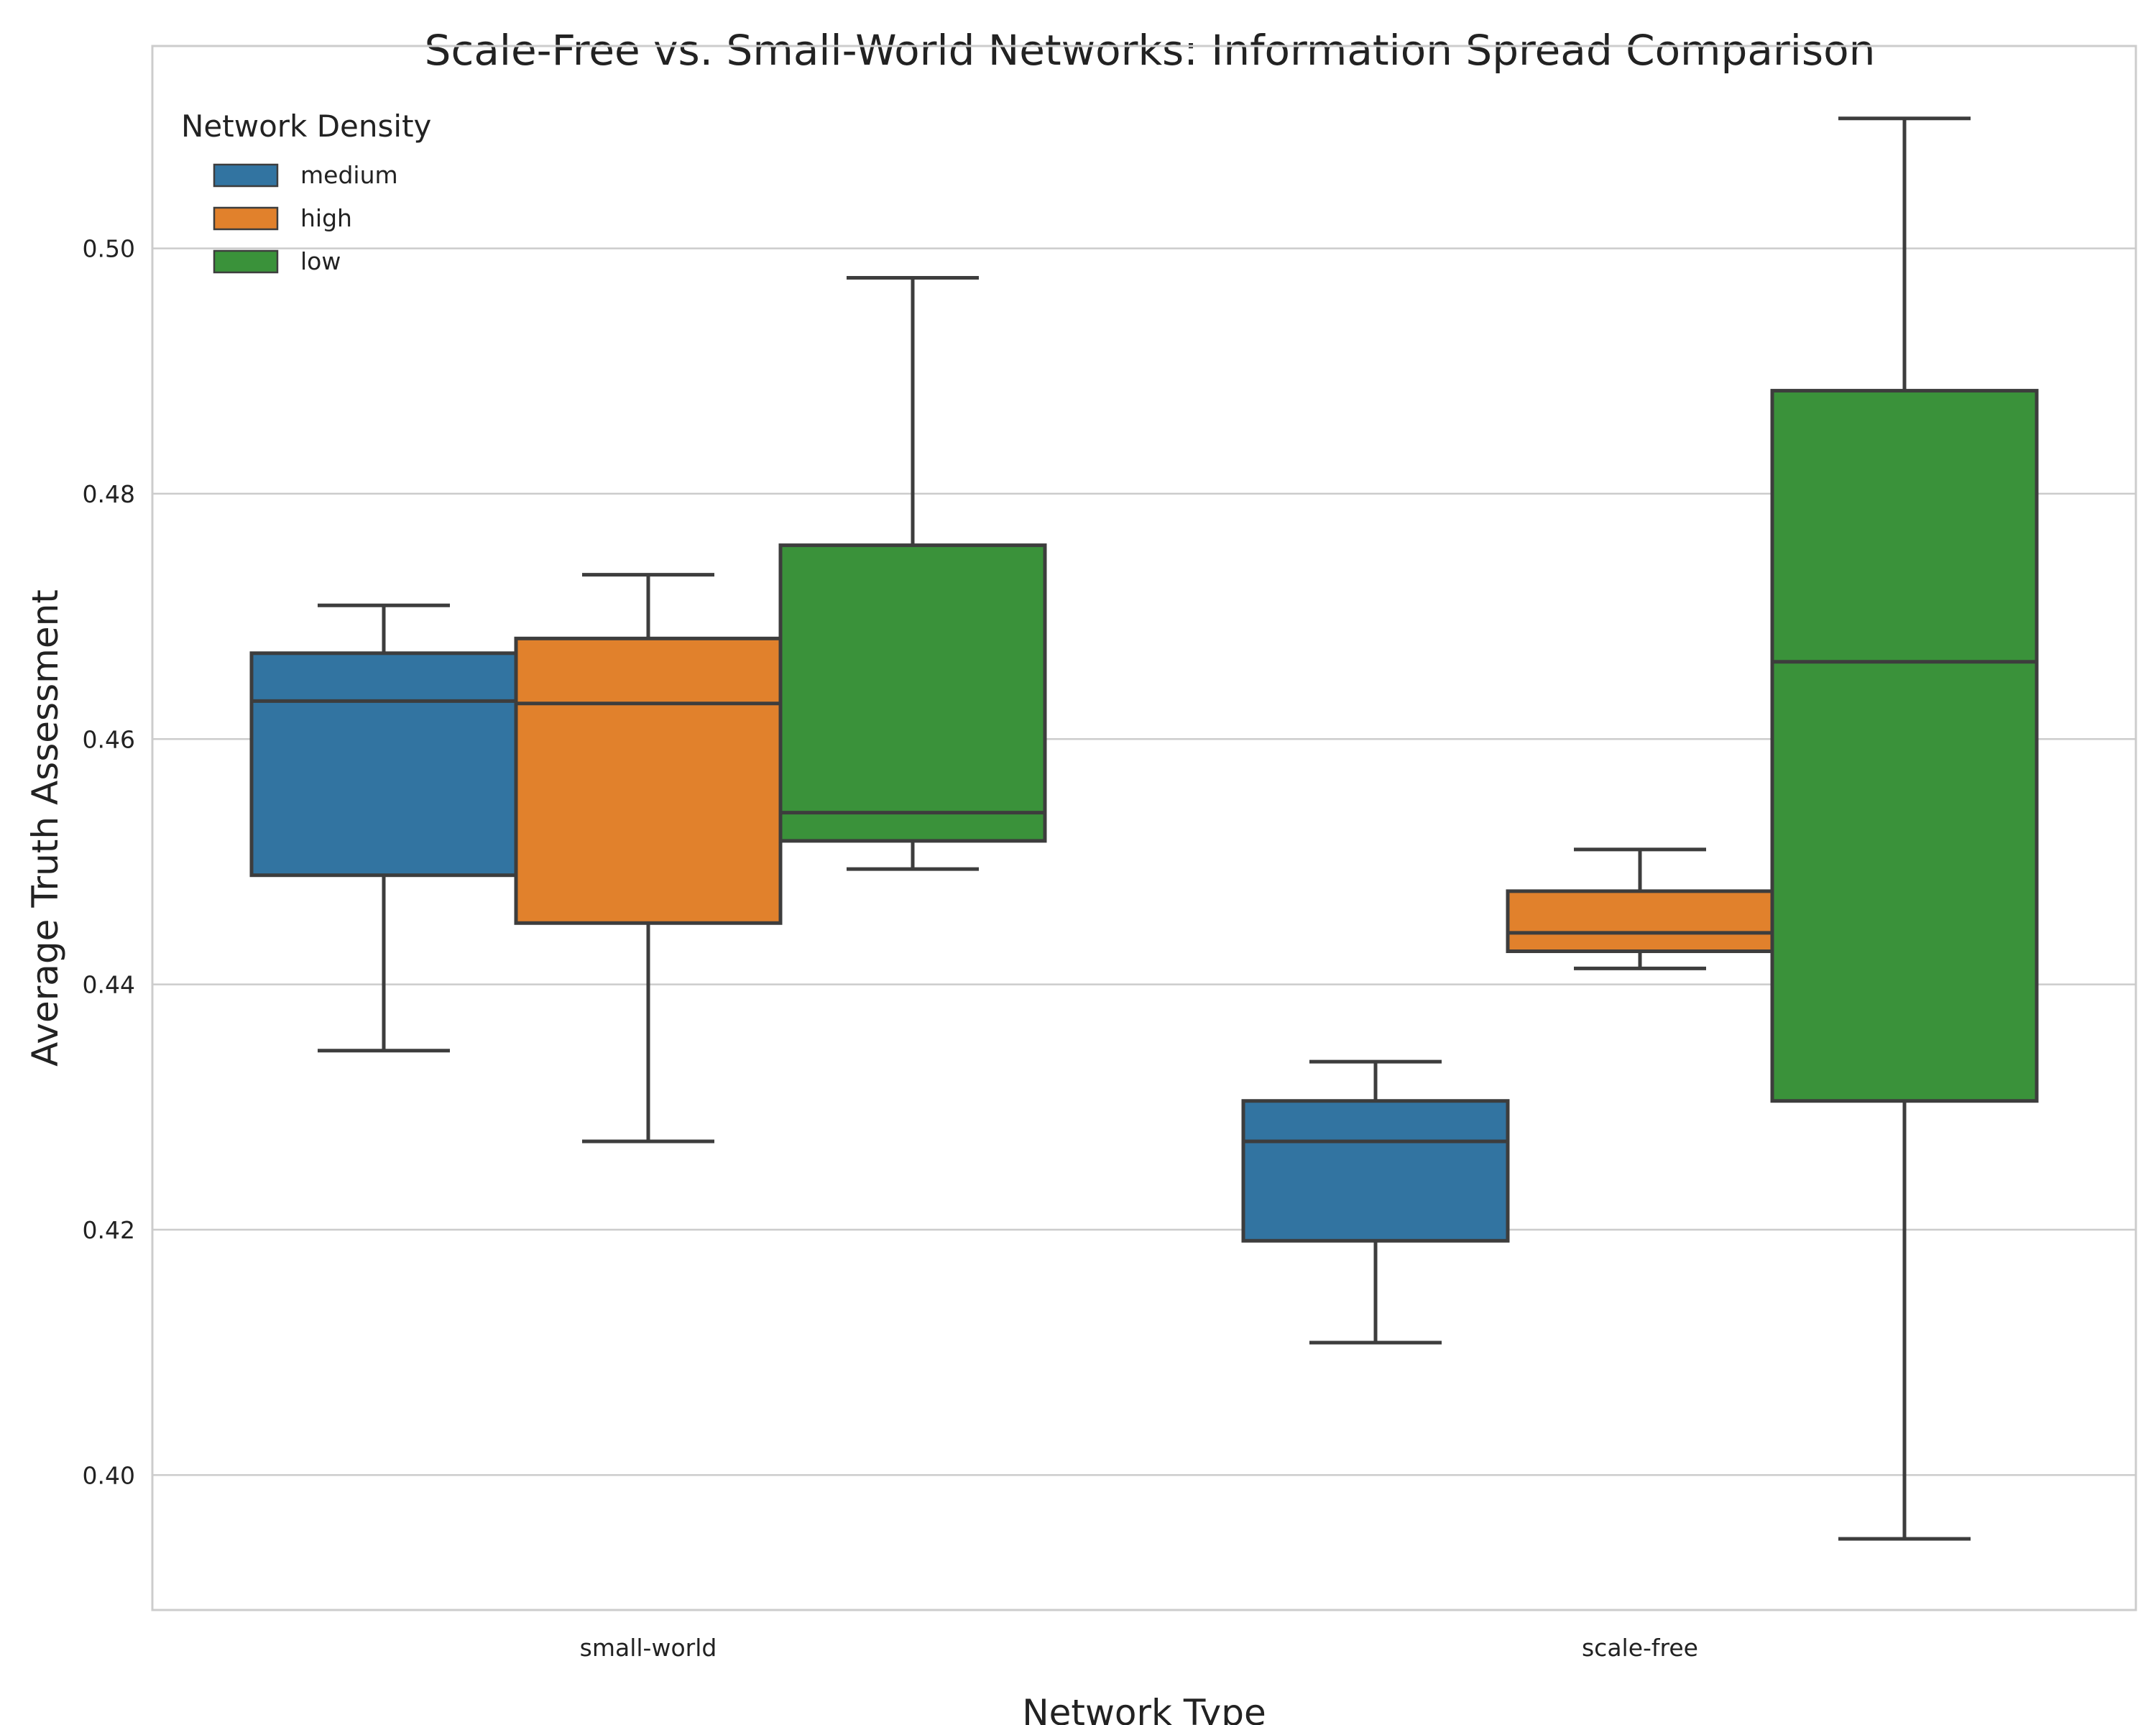 The height and width of the screenshot is (1725, 2156). I want to click on y-tick-label: 0.48, so click(109, 494).